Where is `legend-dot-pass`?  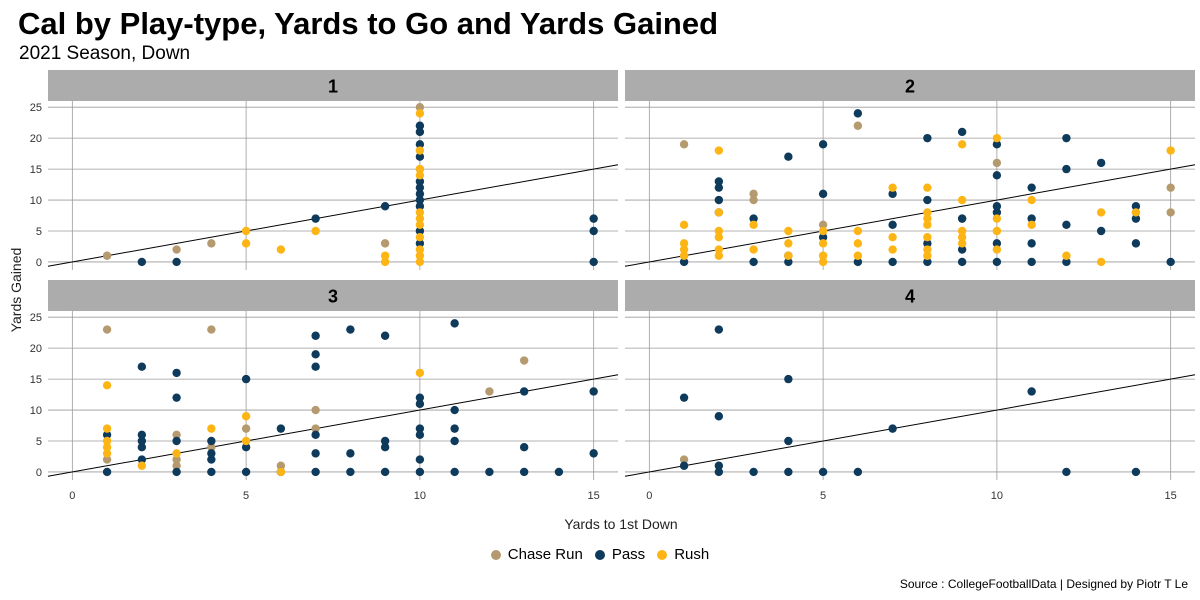
legend-dot-pass is located at coordinates (599, 554).